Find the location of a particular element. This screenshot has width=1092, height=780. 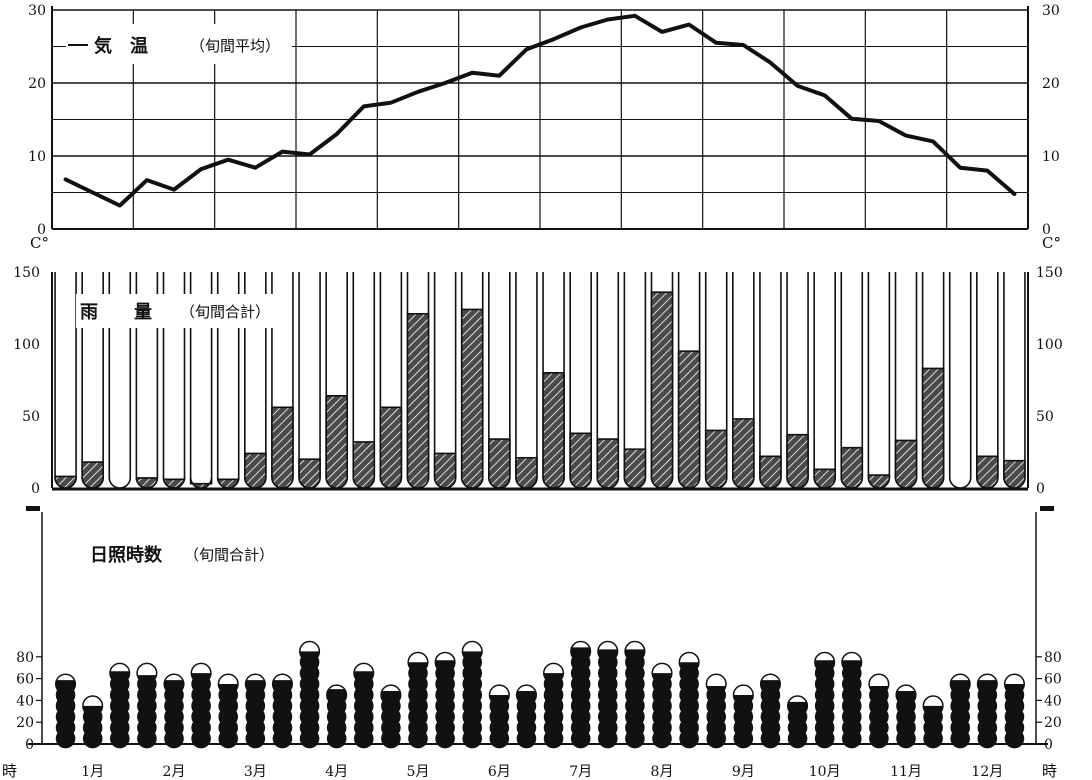

sunshine-subtitle: （旬間合計） is located at coordinates (229, 555).